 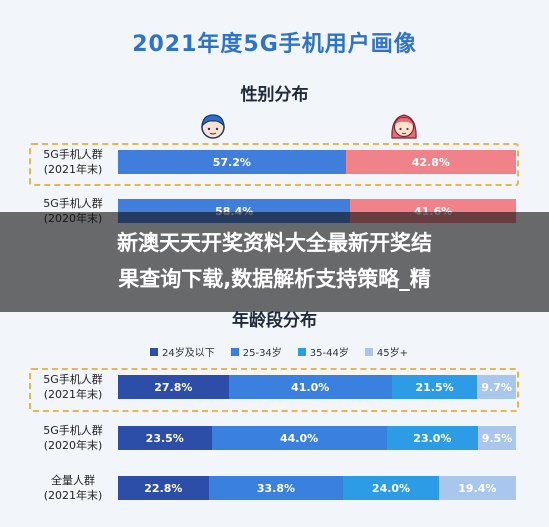 What do you see at coordinates (404, 126) in the screenshot?
I see `female-avatar-icon` at bounding box center [404, 126].